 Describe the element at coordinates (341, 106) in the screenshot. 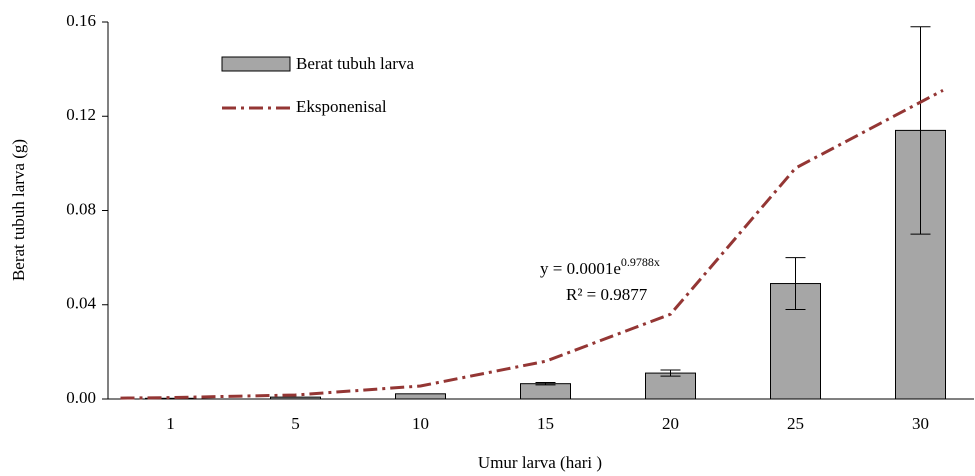

I see `legend-label: Eksponenisal` at that location.